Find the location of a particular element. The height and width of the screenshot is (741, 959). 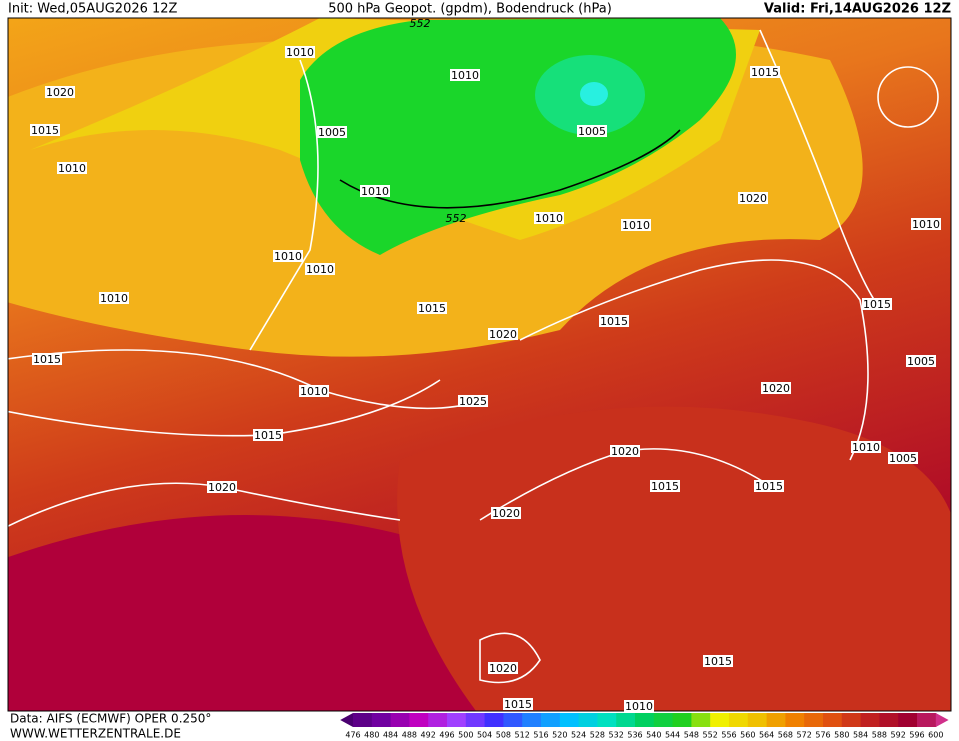

colorbar-label: 596 is located at coordinates (916, 735).